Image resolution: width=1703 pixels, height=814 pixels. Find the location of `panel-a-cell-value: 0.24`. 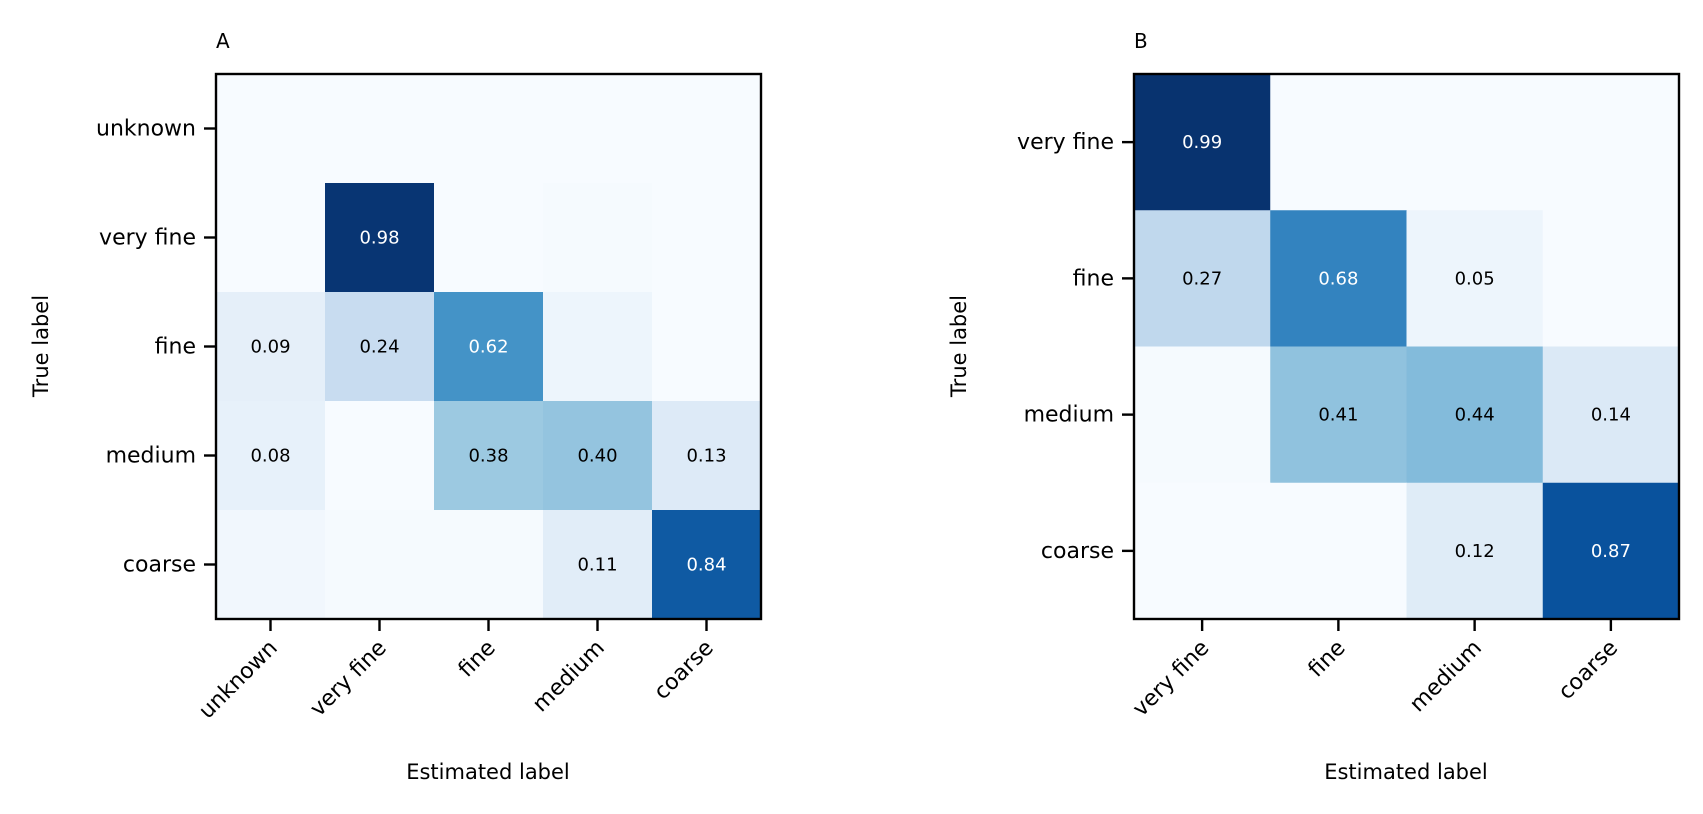

panel-a-cell-value: 0.24 is located at coordinates (379, 347).